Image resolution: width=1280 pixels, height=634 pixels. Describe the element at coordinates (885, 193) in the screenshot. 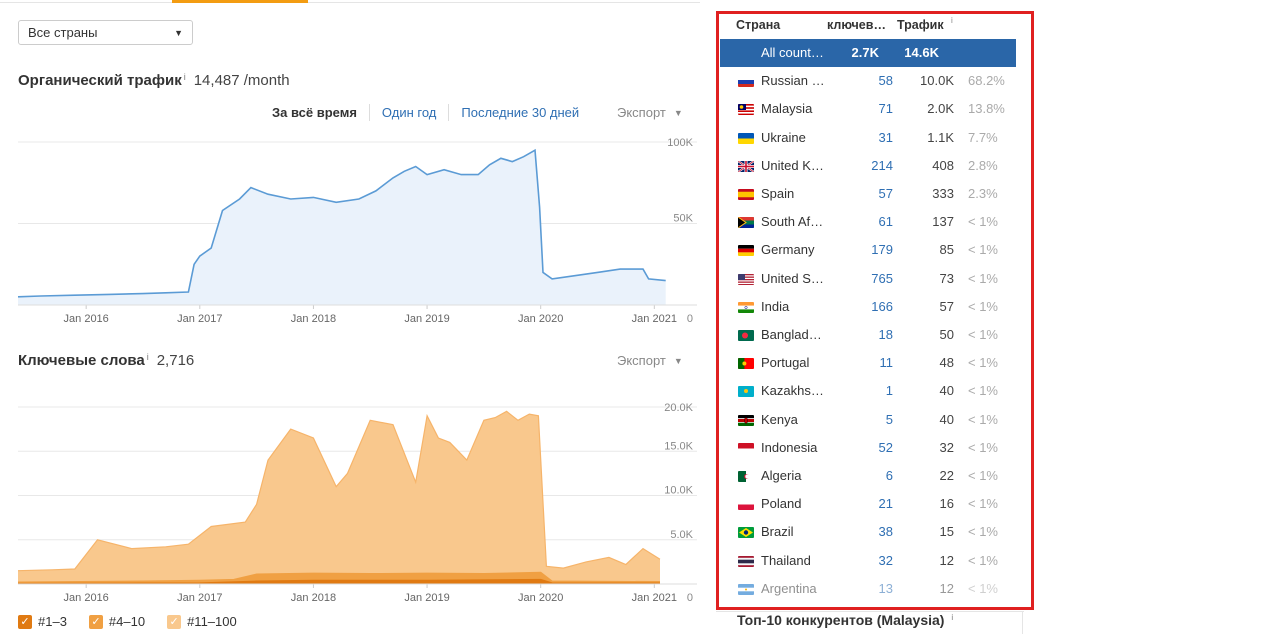

I see `keywords-count-link: 57` at that location.